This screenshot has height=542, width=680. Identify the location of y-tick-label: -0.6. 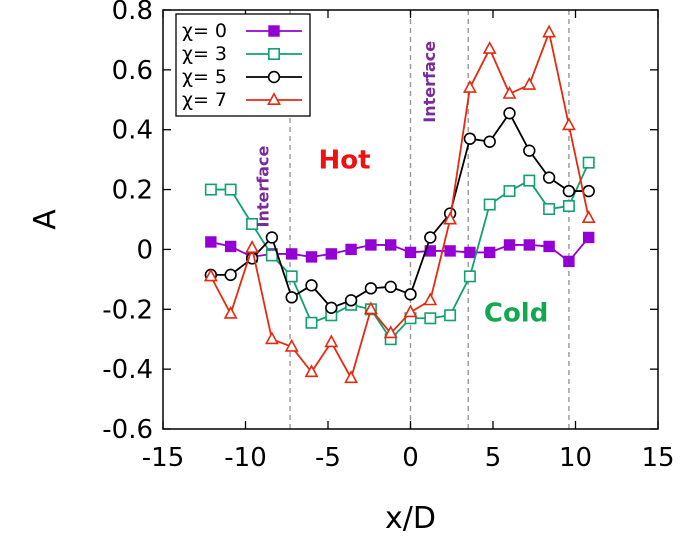
(127, 430).